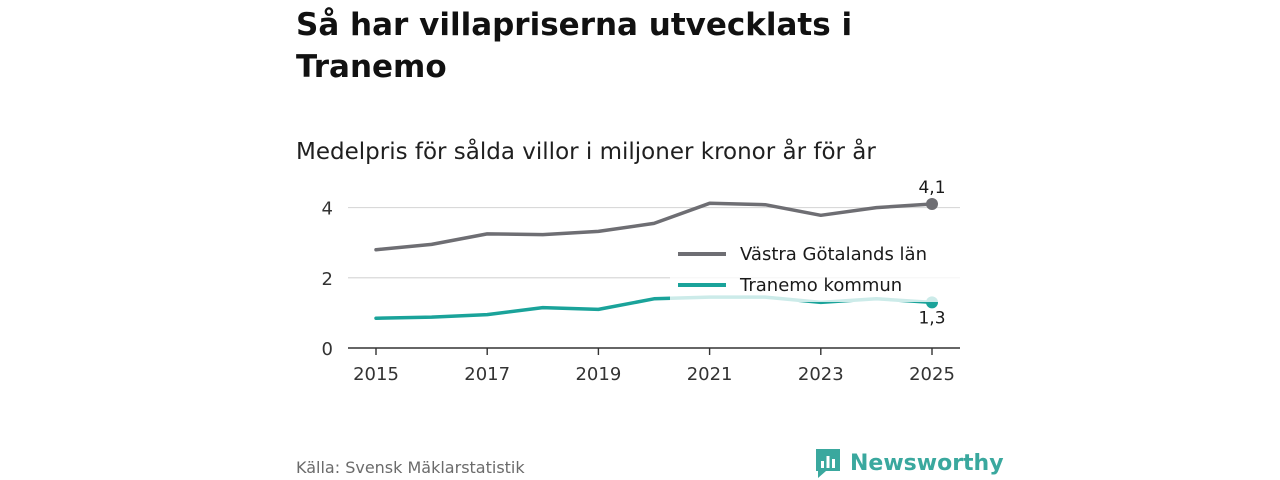  Describe the element at coordinates (376, 374) in the screenshot. I see `x-tick-label-2015: 2015` at that location.